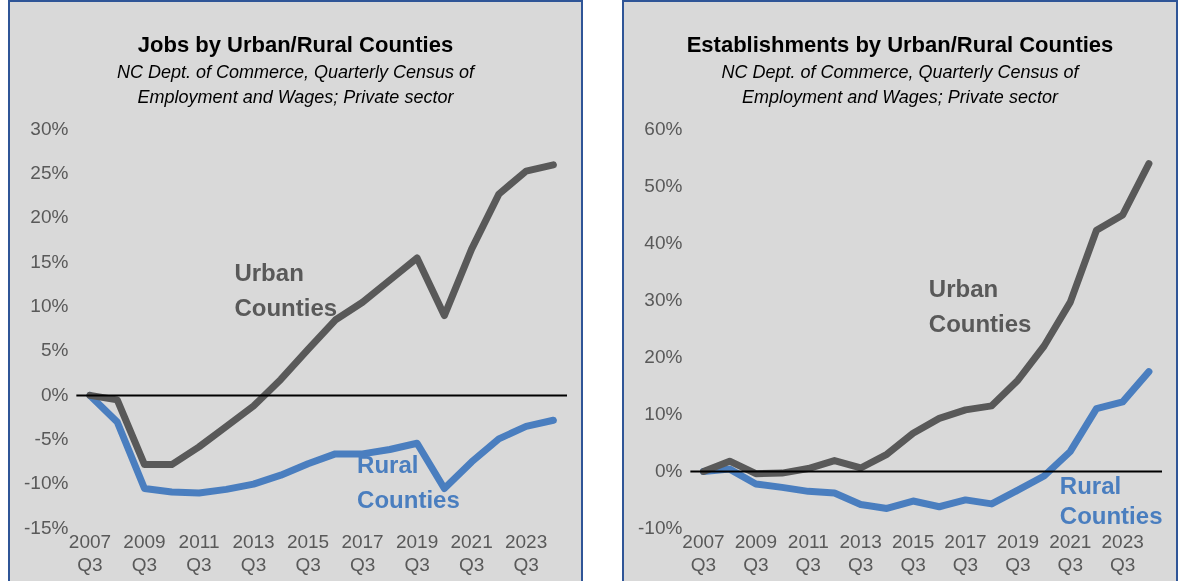  I want to click on y-tick-label: 5%, so click(54, 350).